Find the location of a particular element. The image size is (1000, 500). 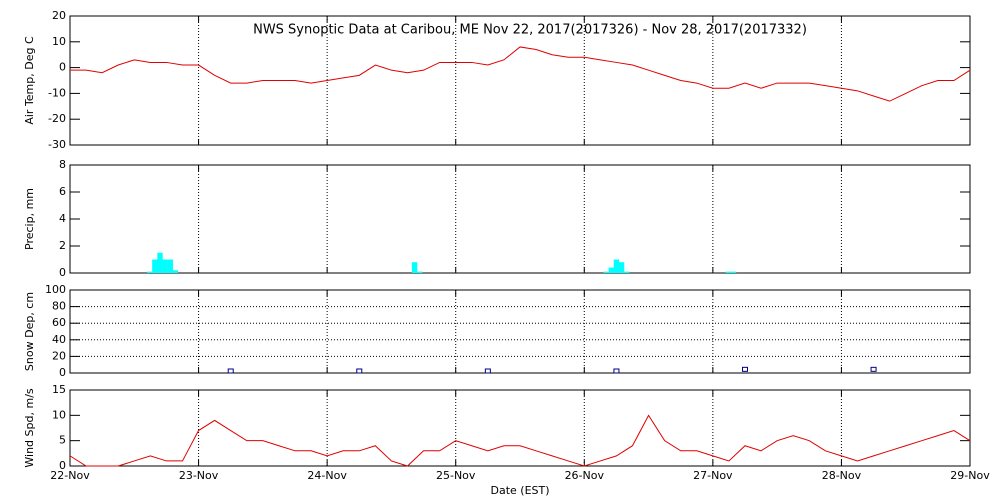

x-tick-label: 29-Nov is located at coordinates (970, 475).